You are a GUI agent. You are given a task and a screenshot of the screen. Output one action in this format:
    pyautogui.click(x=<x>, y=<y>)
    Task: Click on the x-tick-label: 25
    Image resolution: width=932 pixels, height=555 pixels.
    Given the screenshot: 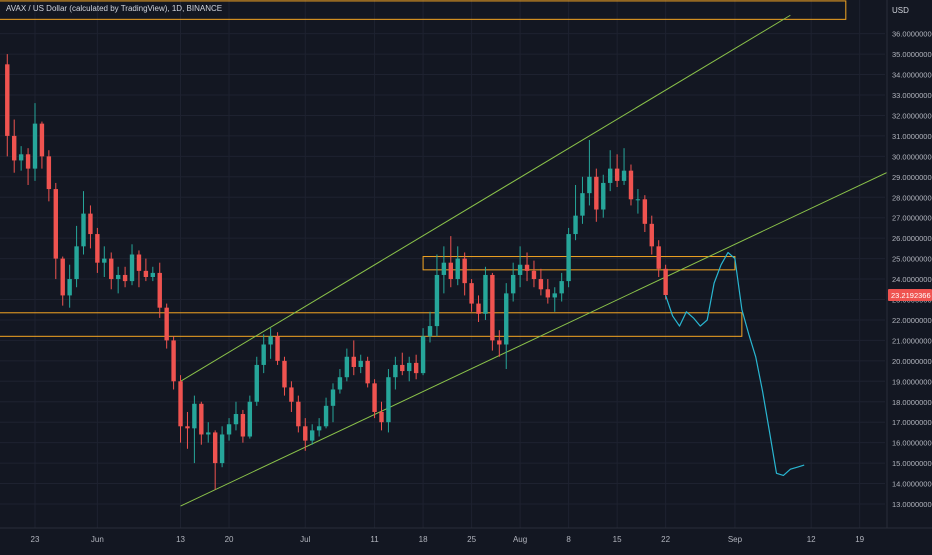 What is the action you would take?
    pyautogui.click(x=471, y=539)
    